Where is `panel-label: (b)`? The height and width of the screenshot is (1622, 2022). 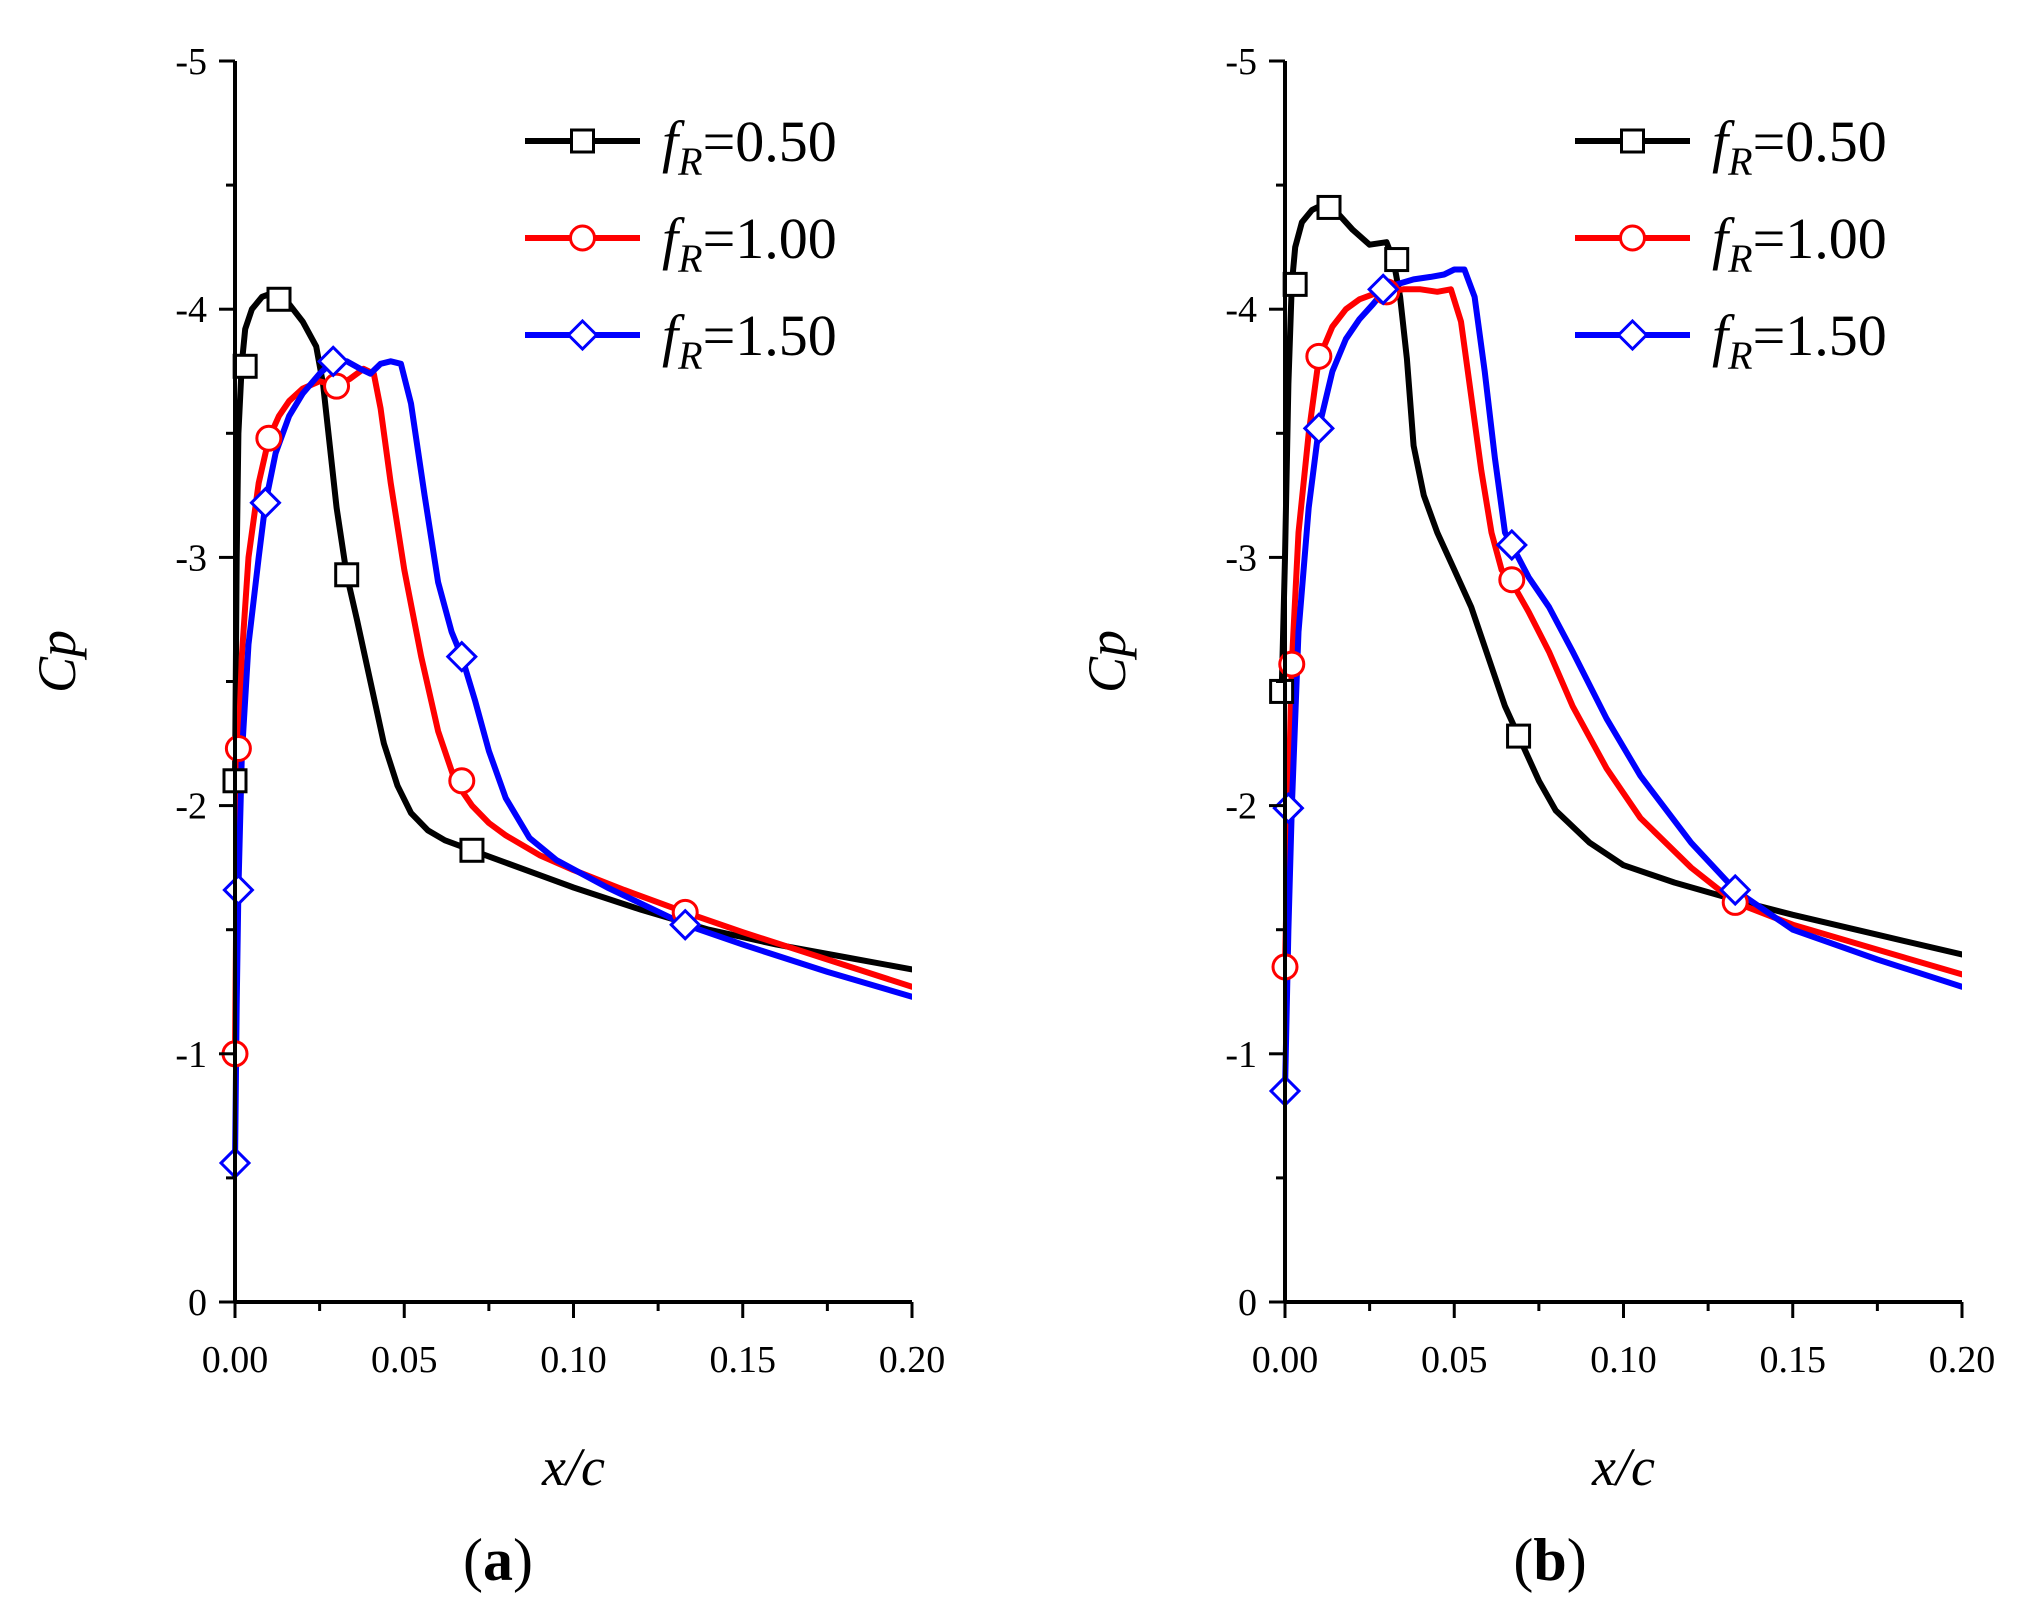 panel-label: (b) is located at coordinates (1549, 1560).